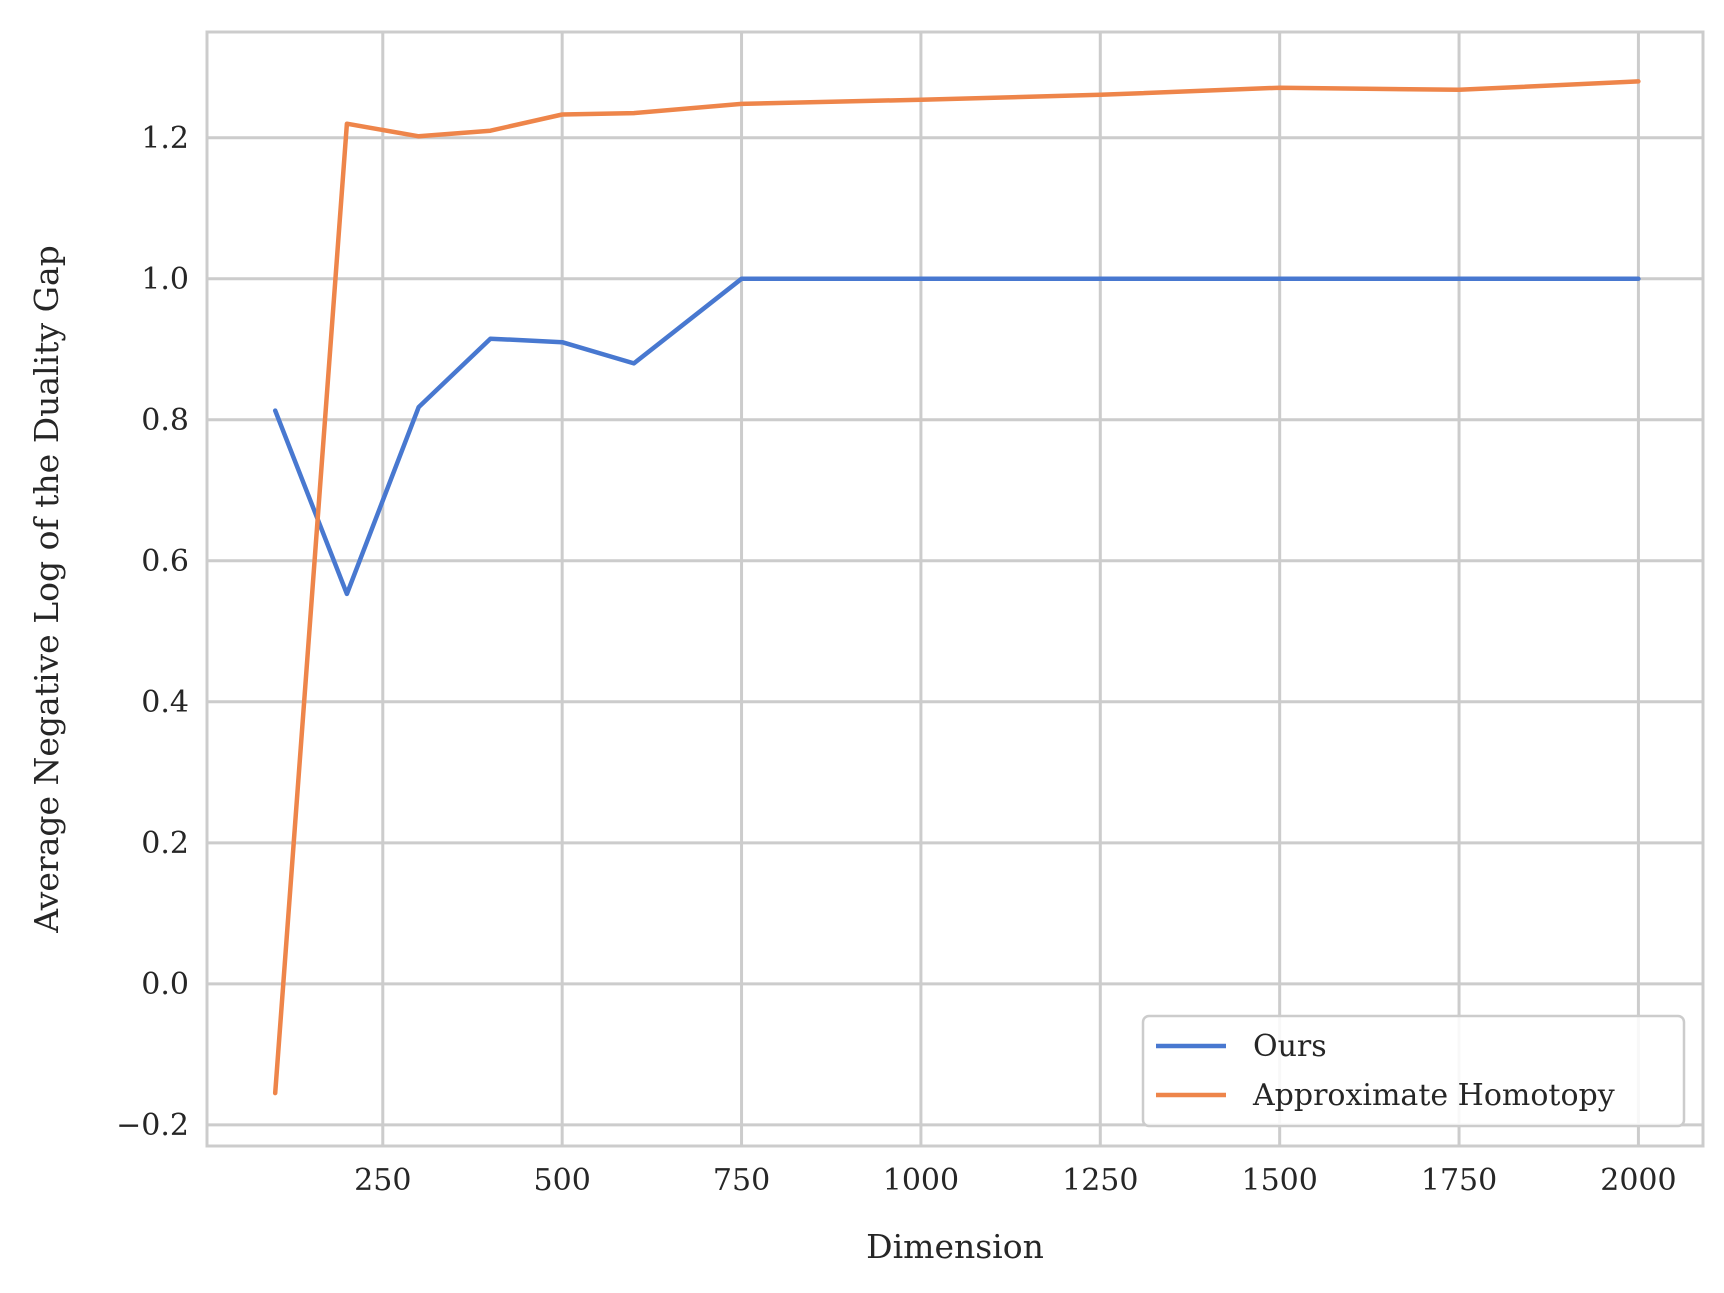 The width and height of the screenshot is (1724, 1293). What do you see at coordinates (1279, 1180) in the screenshot?
I see `x-tick-label: 1500` at bounding box center [1279, 1180].